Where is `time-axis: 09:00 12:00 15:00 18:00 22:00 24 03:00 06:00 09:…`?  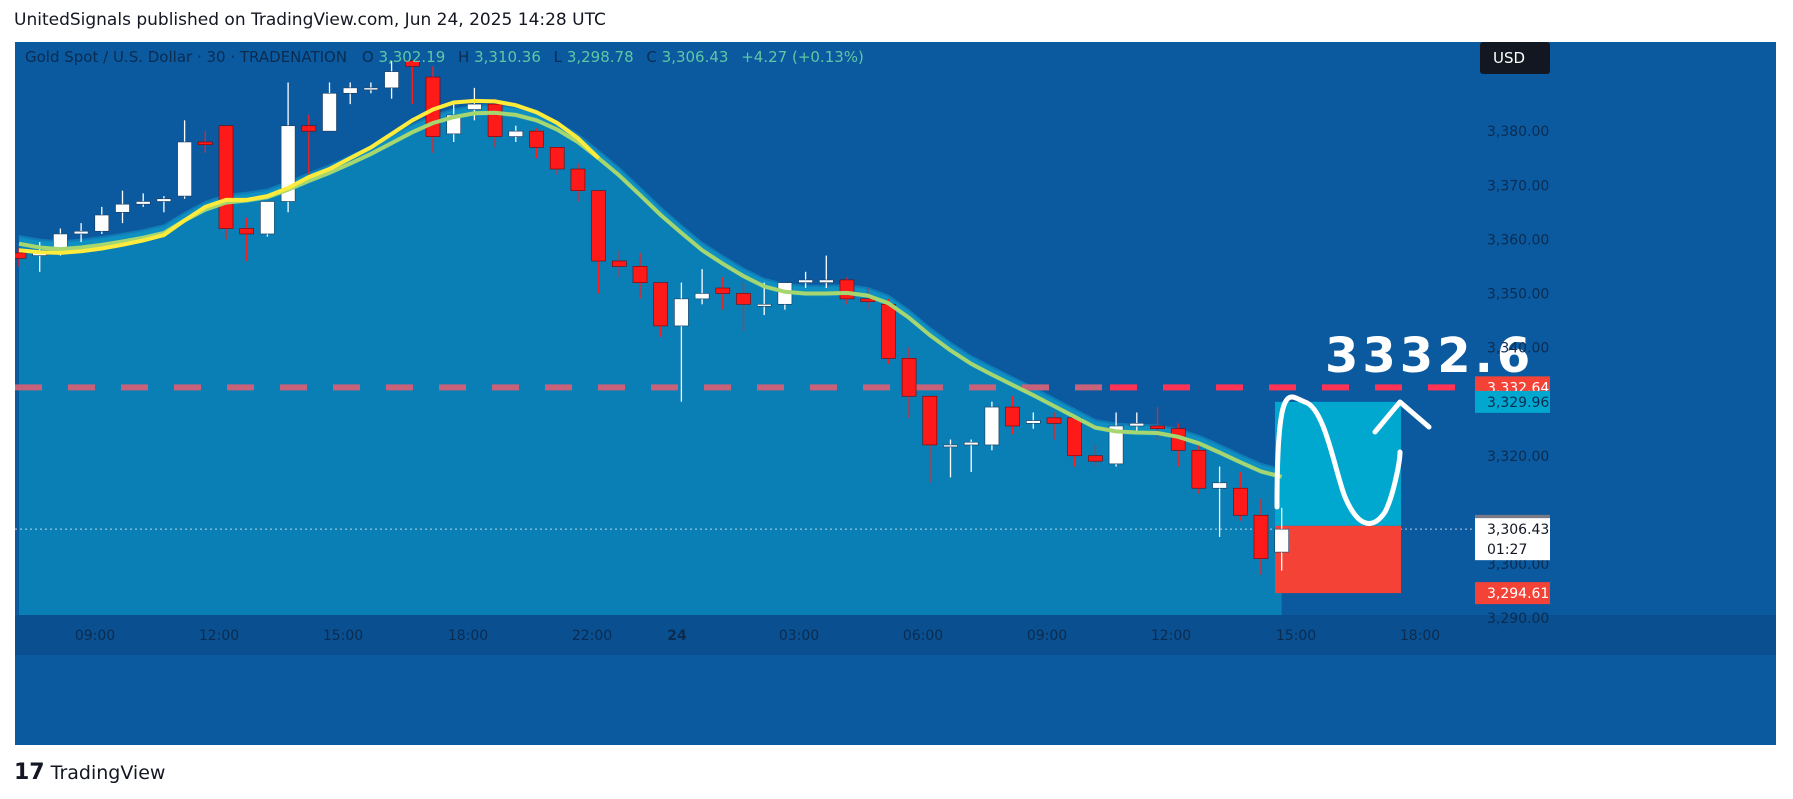
time-axis: 09:00 12:00 15:00 18:00 22:00 24 03:00 06:00 09:… is located at coordinates (757, 636).